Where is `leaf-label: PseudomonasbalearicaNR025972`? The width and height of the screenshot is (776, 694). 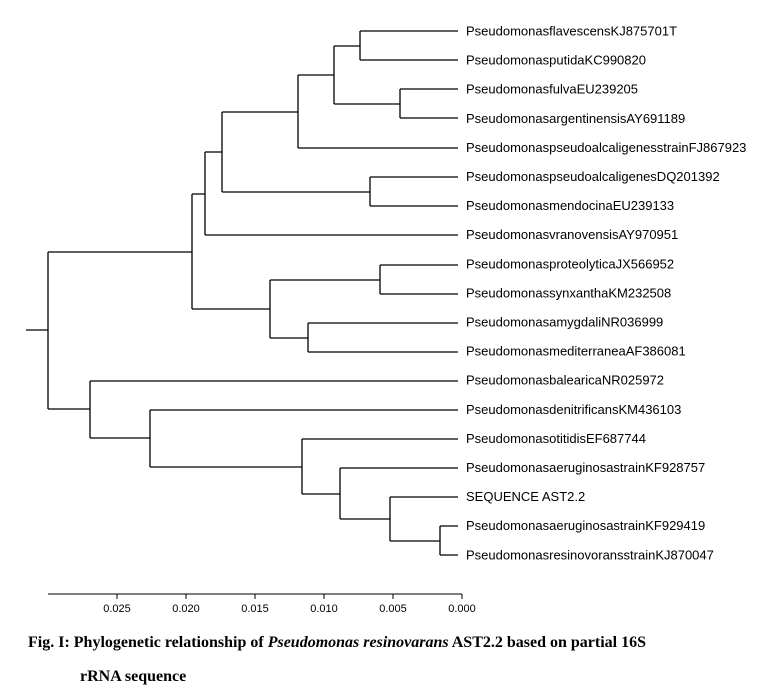
leaf-label: PseudomonasbalearicaNR025972 is located at coordinates (565, 380).